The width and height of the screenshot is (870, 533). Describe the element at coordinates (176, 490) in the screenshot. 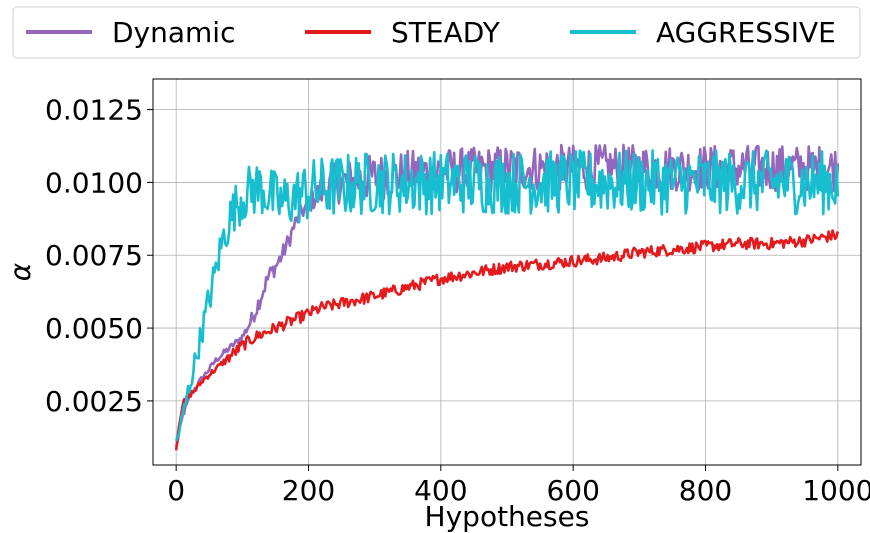

I see `x-tick-label: 0` at that location.